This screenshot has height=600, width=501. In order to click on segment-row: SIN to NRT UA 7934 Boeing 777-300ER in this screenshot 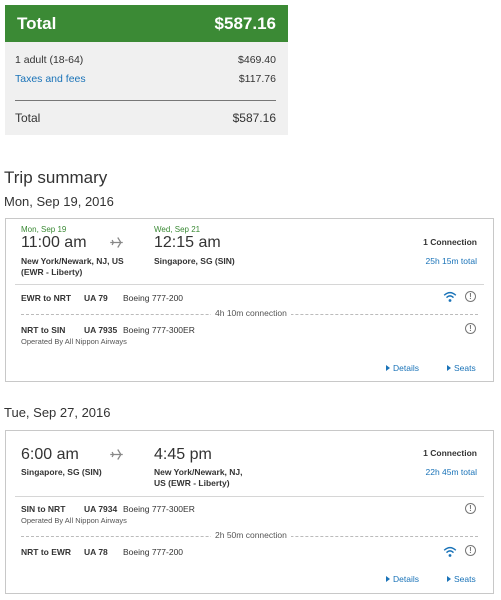, I will do `click(108, 509)`.